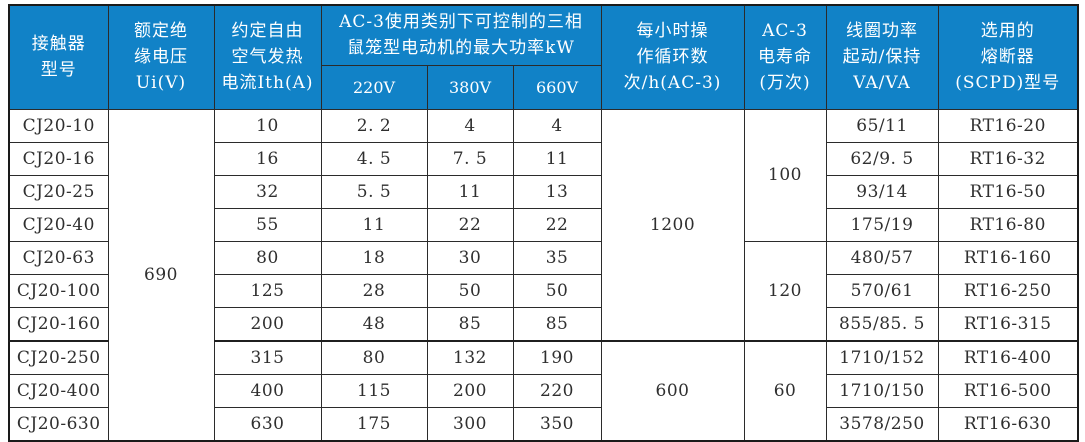  What do you see at coordinates (1008, 158) in the screenshot?
I see `cell-fuse: RT16-32` at bounding box center [1008, 158].